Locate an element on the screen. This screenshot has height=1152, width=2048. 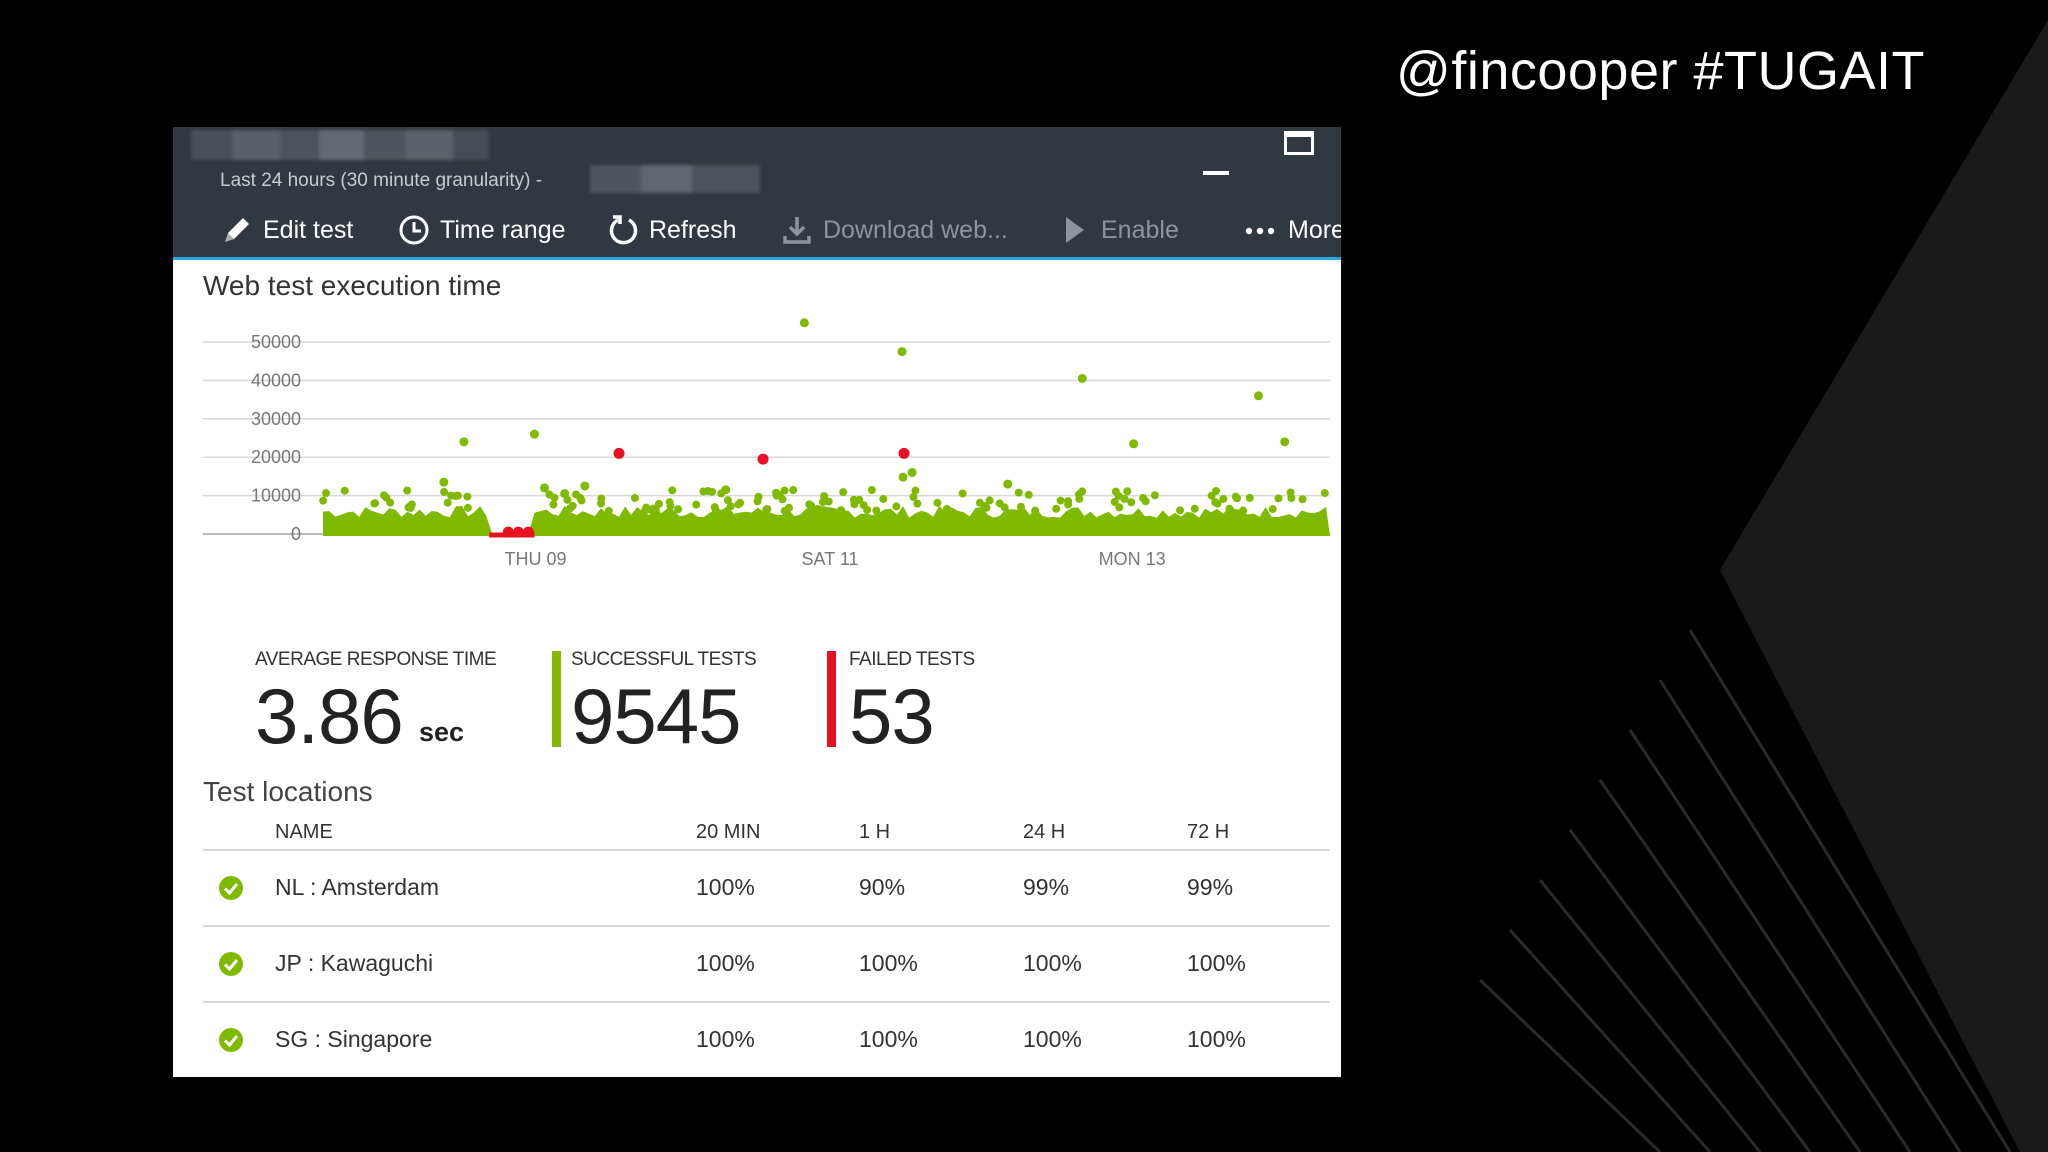
maximize-button is located at coordinates (1299, 143).